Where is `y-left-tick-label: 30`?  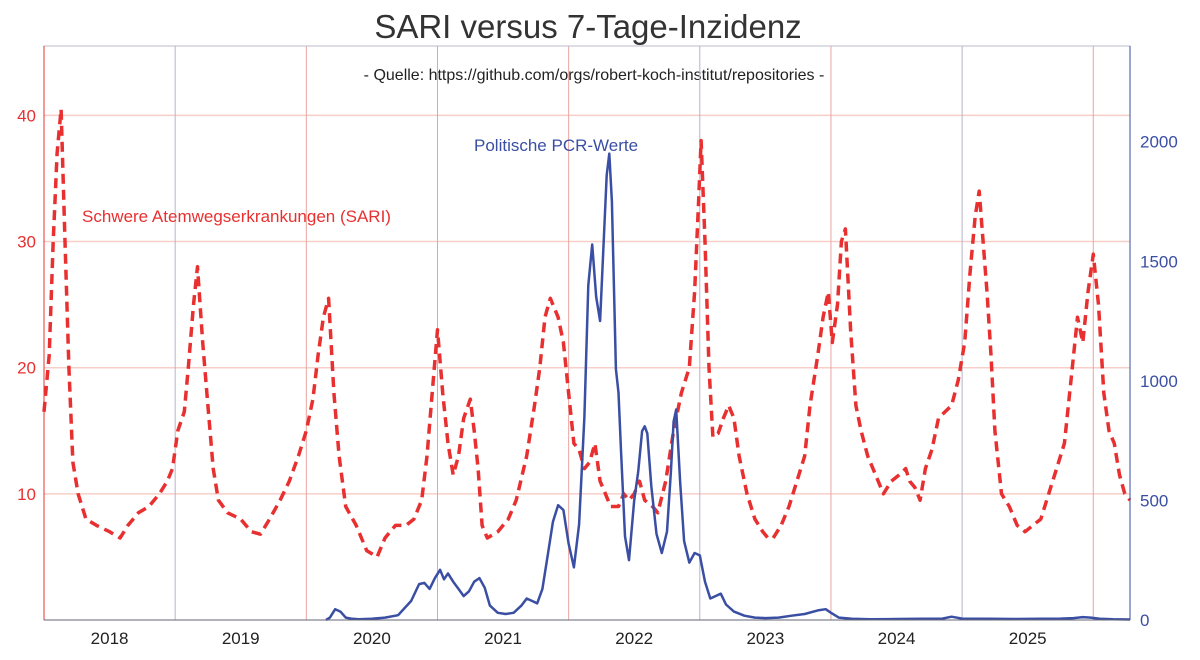 y-left-tick-label: 30 is located at coordinates (26, 242).